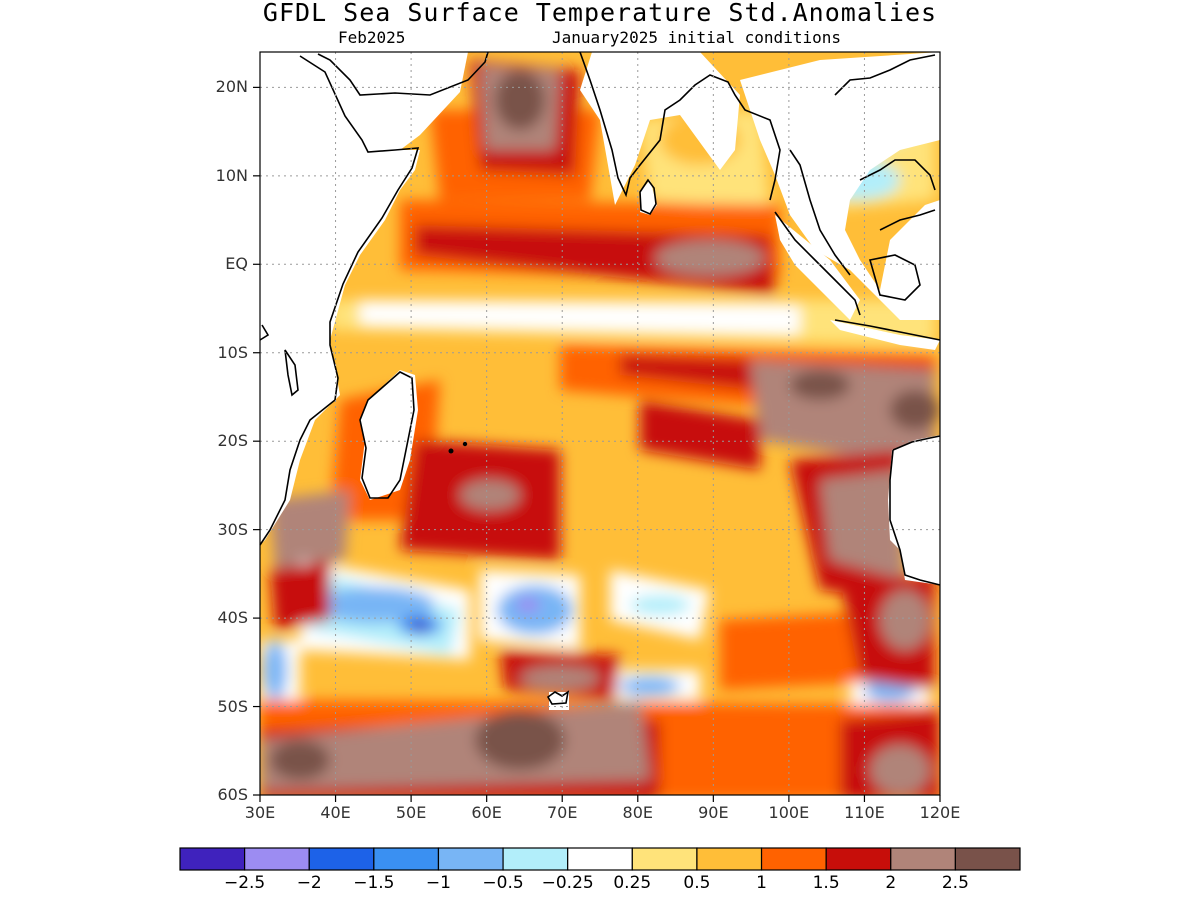 This screenshot has height=900, width=1200. Describe the element at coordinates (309, 883) in the screenshot. I see `colorbar-label: −2` at that location.